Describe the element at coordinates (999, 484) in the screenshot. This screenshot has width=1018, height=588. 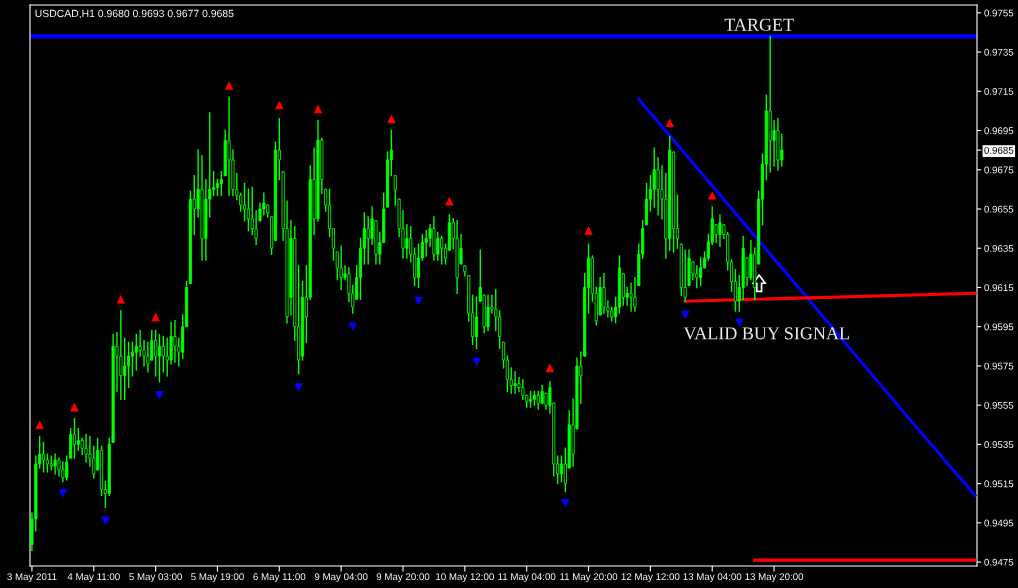
I see `y-tick-label: 0.9515` at that location.